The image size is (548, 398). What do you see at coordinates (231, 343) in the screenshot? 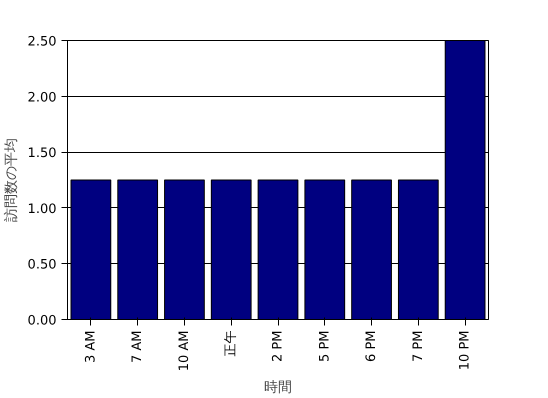
I see `x-tick-label: 正午` at bounding box center [231, 343].